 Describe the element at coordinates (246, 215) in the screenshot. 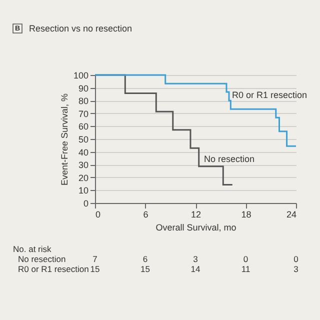

I see `x-tick-label: 18` at that location.